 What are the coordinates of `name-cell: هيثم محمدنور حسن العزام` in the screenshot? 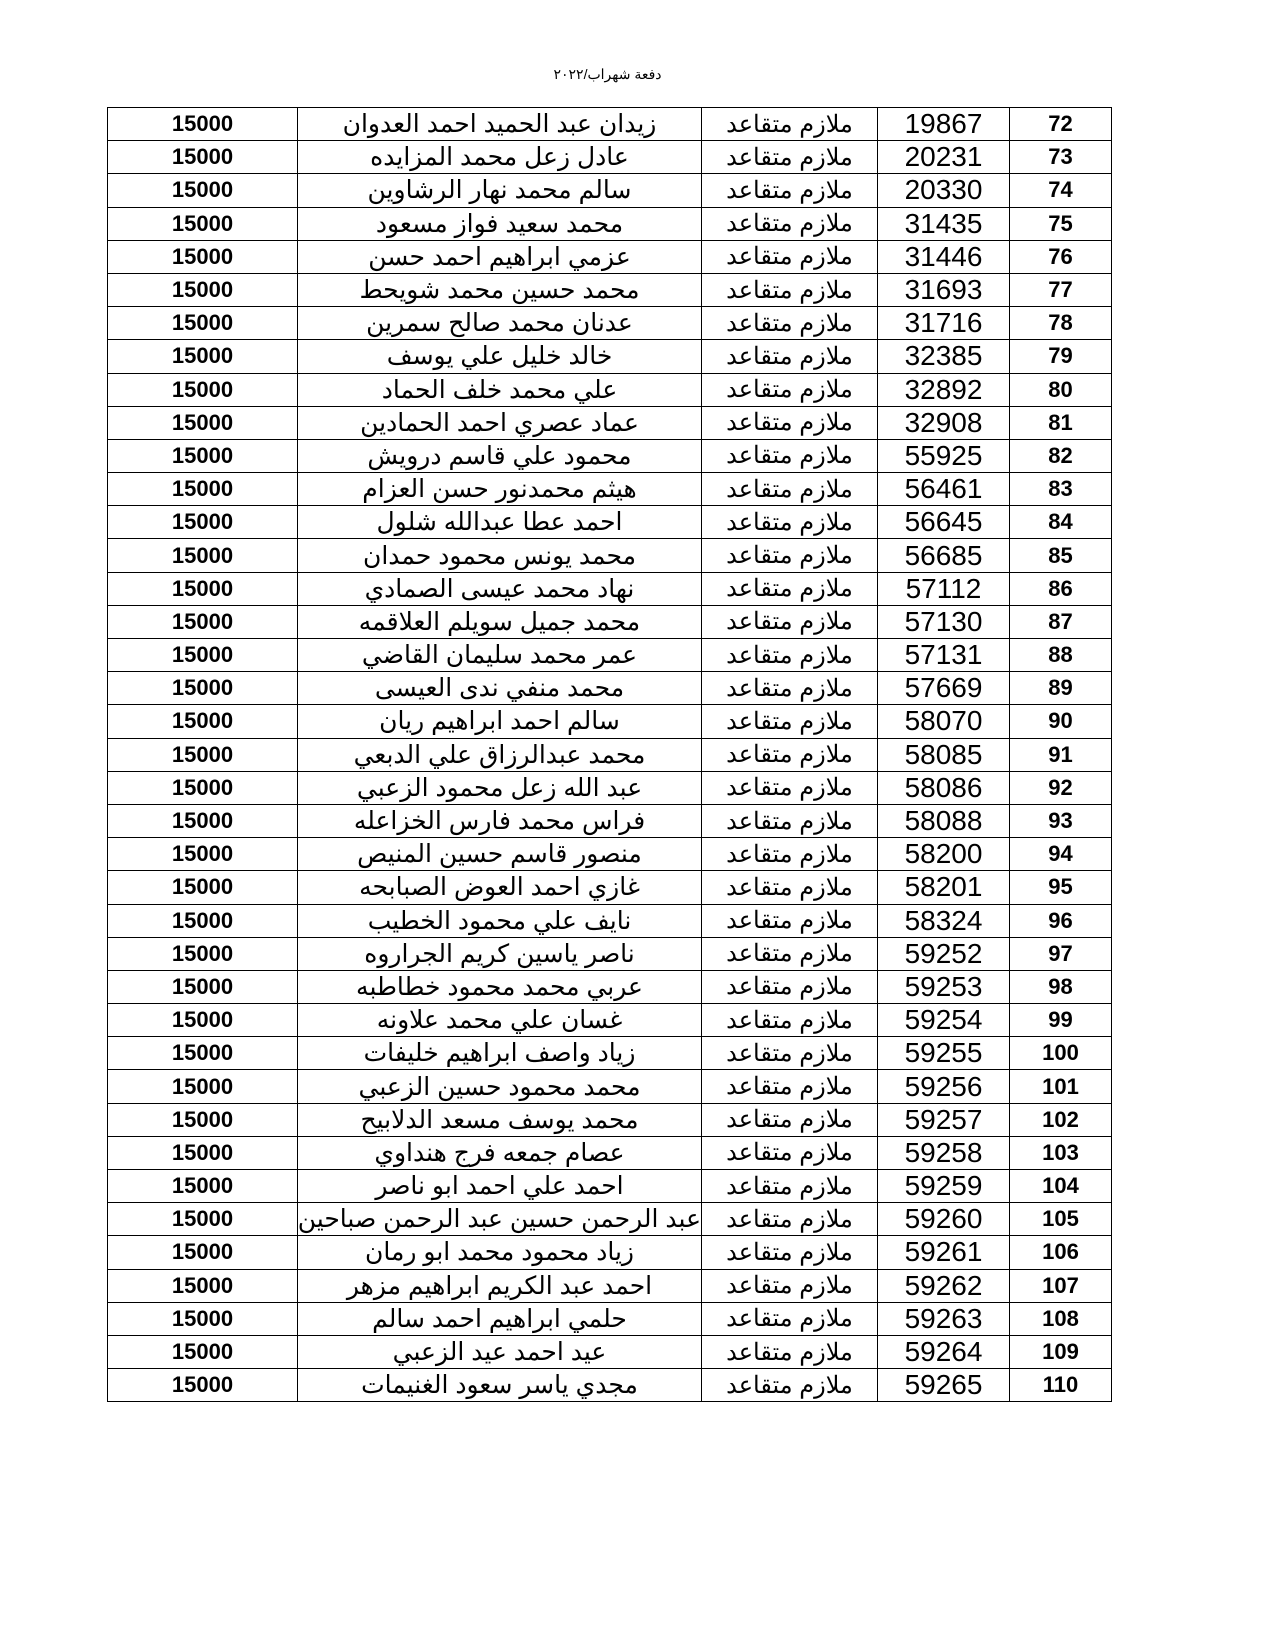 It's located at (499, 489).